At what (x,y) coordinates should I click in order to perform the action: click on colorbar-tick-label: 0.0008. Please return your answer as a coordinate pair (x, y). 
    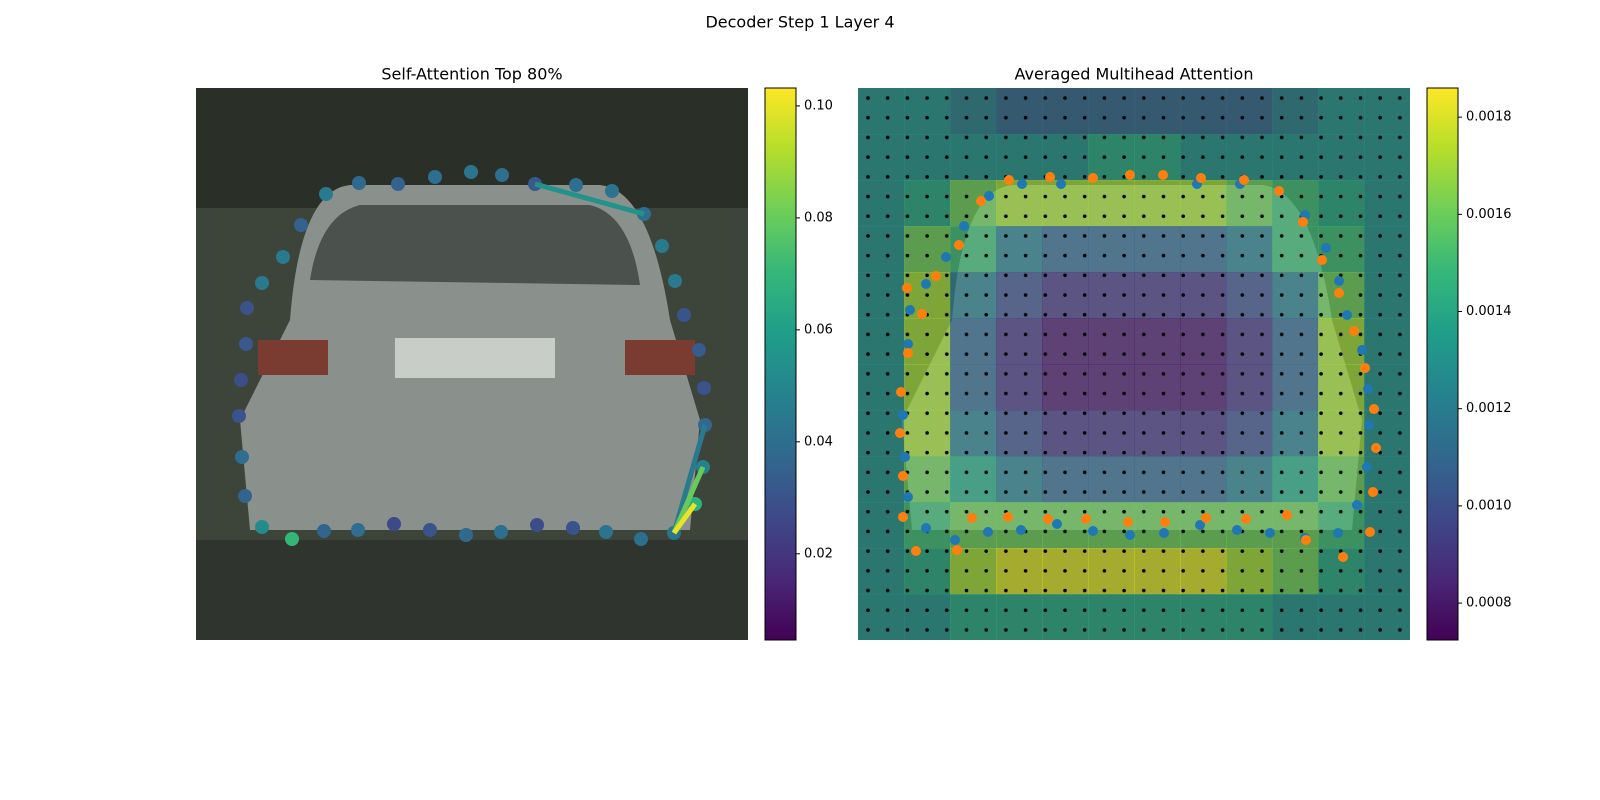
    Looking at the image, I should click on (1489, 603).